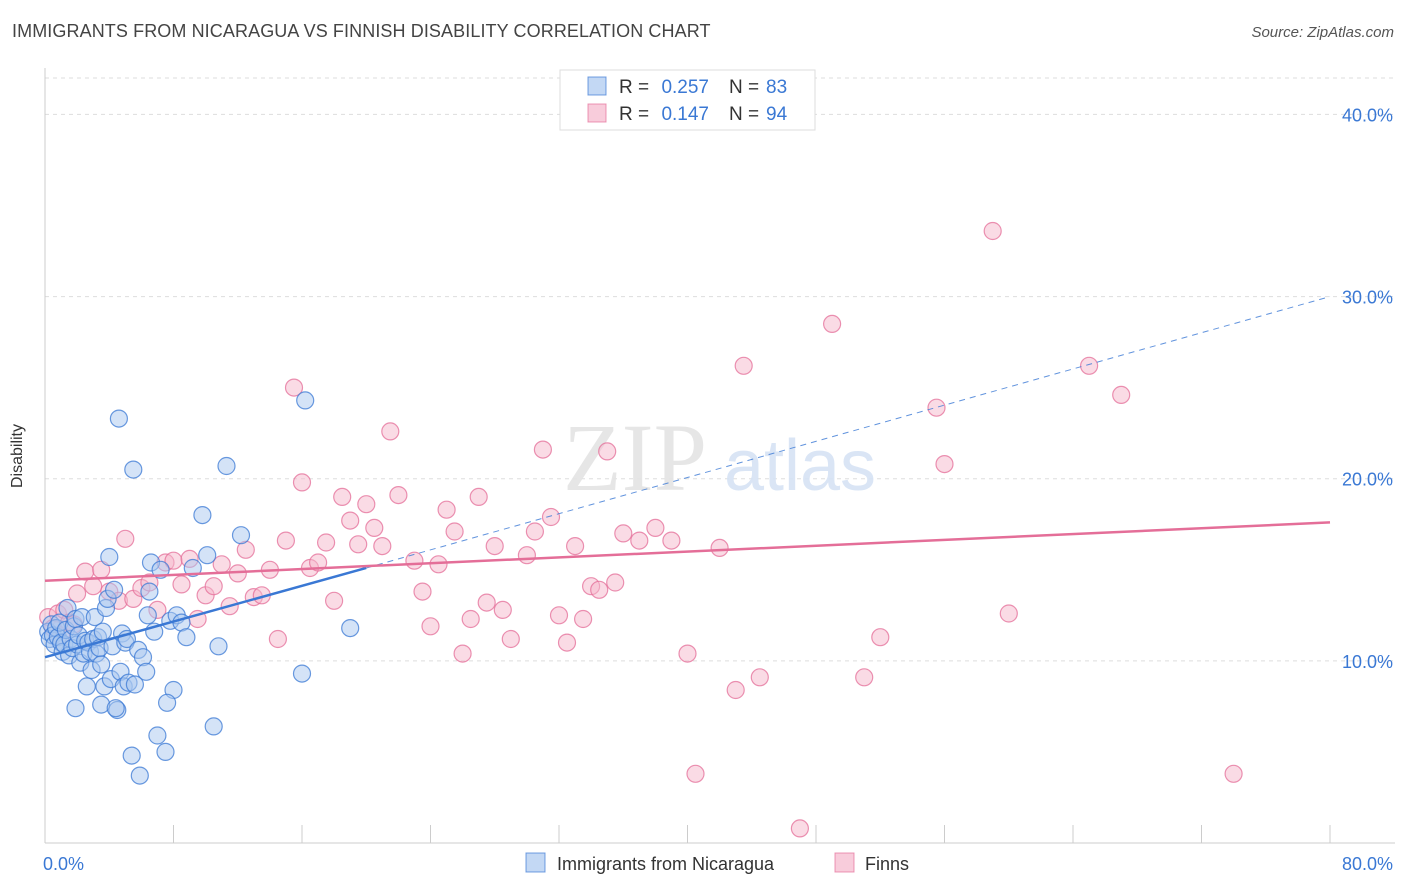 The image size is (1406, 892). What do you see at coordinates (205, 612) in the screenshot?
I see `trend-line-nicaragua` at bounding box center [205, 612].